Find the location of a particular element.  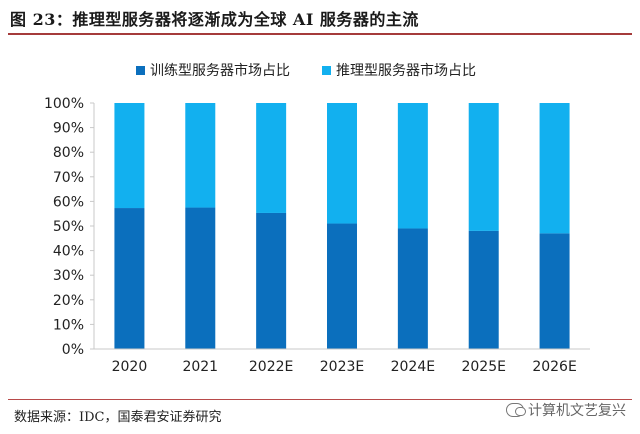

x-tick-label: 2022E is located at coordinates (271, 367).